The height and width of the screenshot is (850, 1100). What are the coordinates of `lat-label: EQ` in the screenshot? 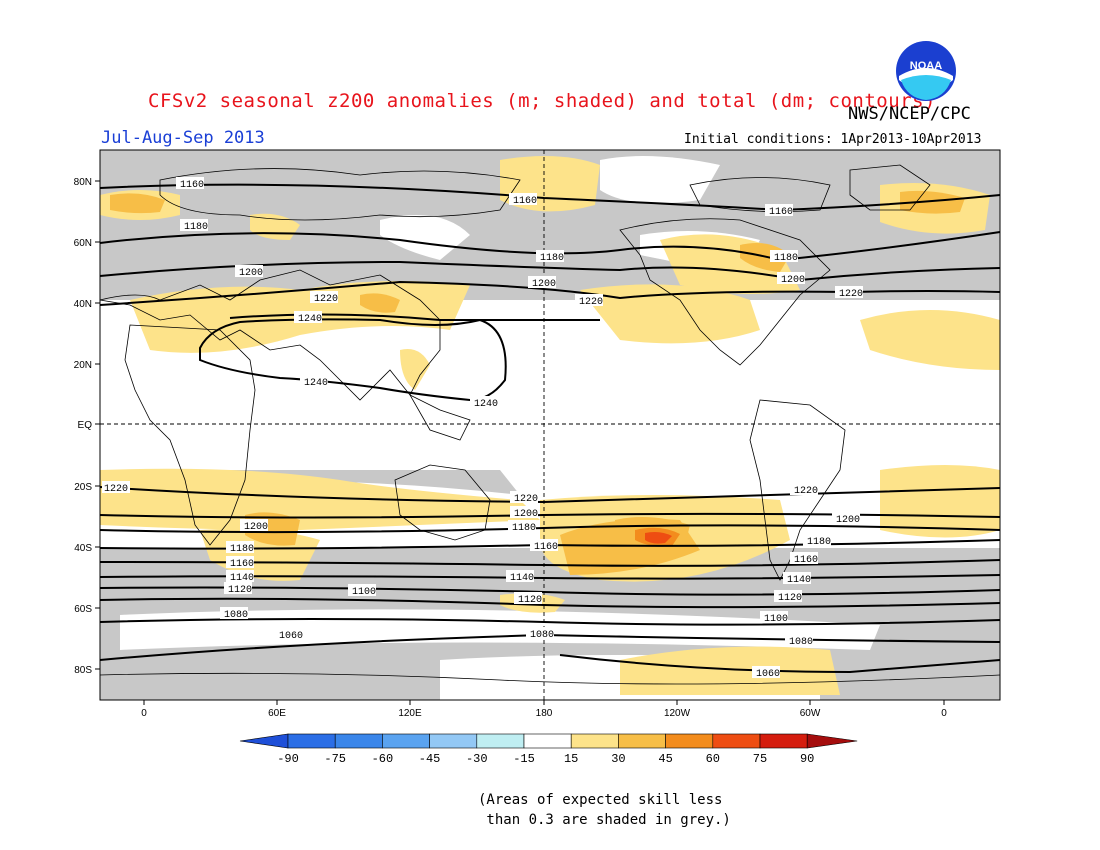 It's located at (85, 425).